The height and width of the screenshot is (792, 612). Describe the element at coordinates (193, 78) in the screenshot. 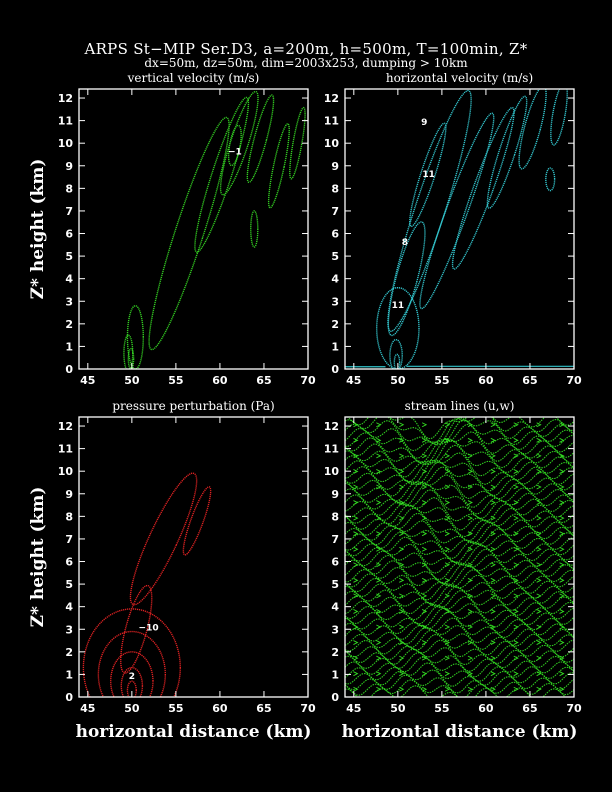

I see `panel-title: vertical velocity (m/s)` at that location.